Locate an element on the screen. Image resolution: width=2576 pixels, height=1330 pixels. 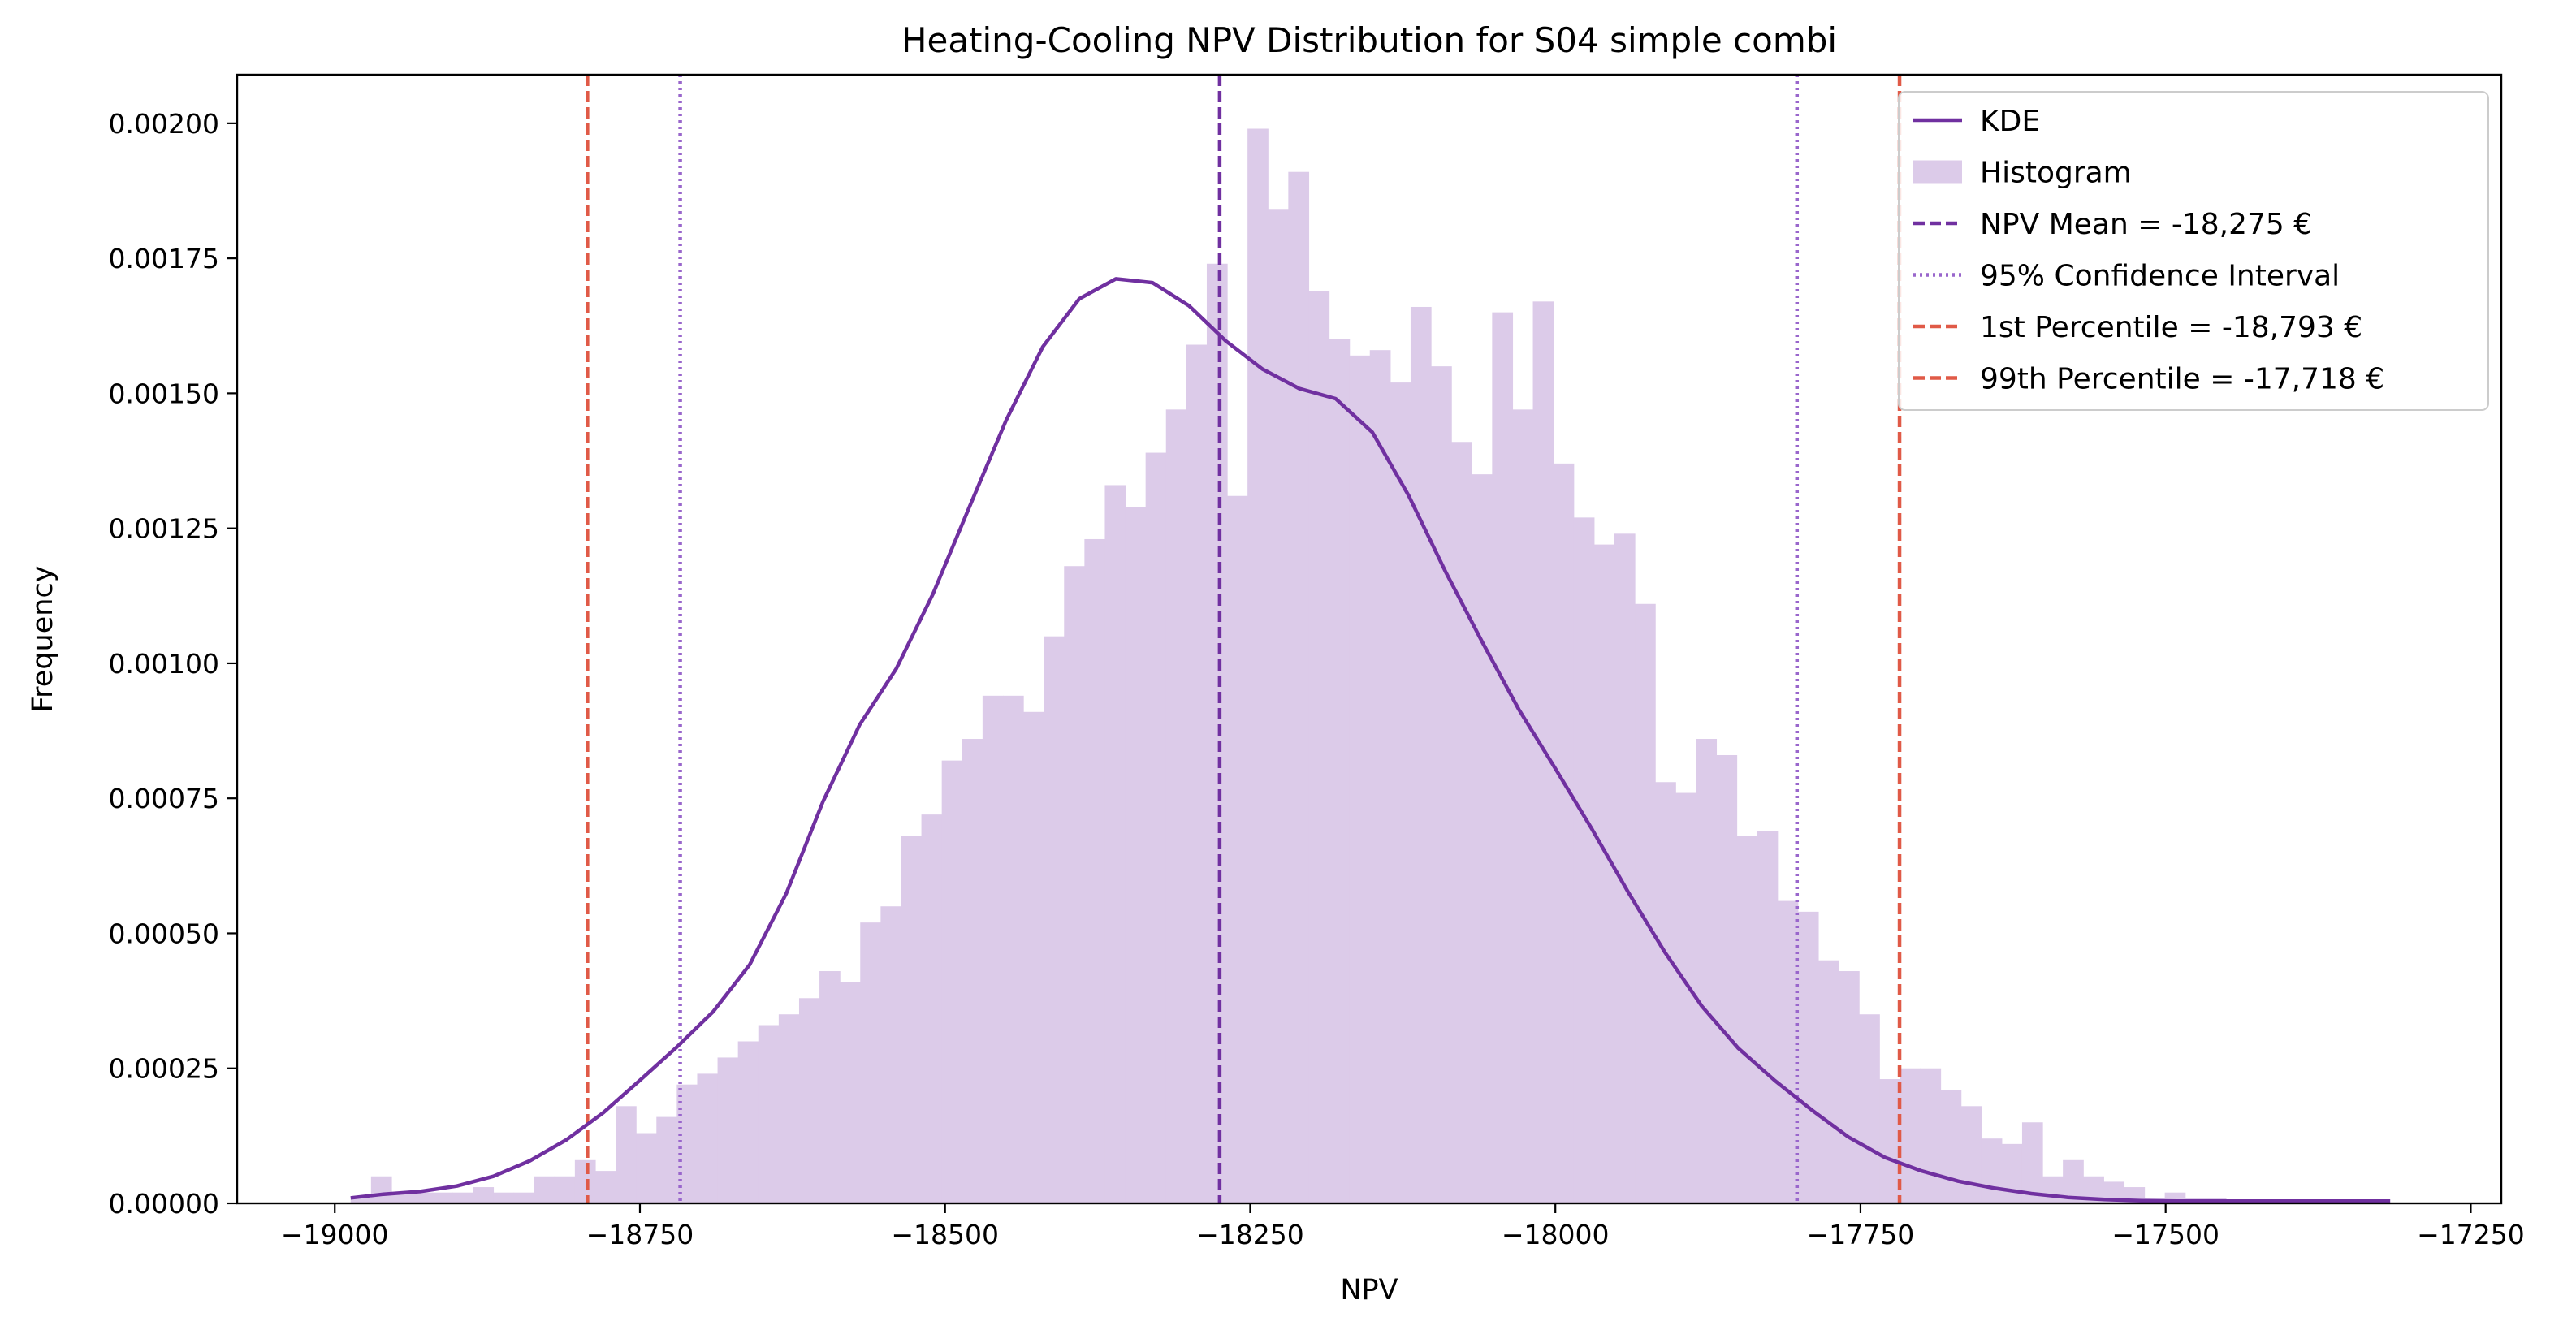
y-tick-label: 0.00200 is located at coordinates (164, 124).